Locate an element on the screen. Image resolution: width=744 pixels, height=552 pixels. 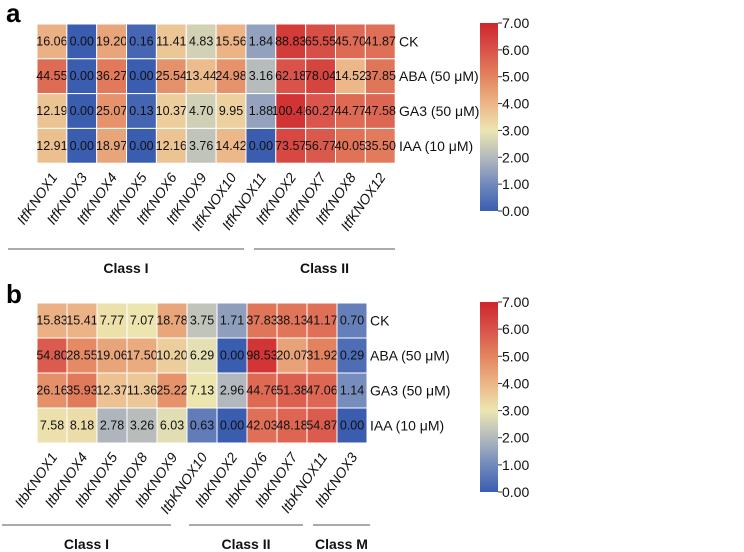
cell-value: 56.77 is located at coordinates (320, 146).